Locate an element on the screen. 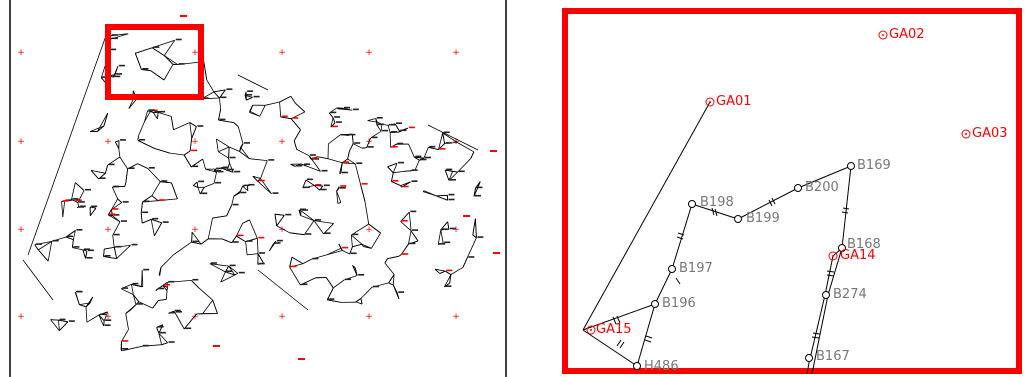  label-B198: B198 is located at coordinates (717, 202).